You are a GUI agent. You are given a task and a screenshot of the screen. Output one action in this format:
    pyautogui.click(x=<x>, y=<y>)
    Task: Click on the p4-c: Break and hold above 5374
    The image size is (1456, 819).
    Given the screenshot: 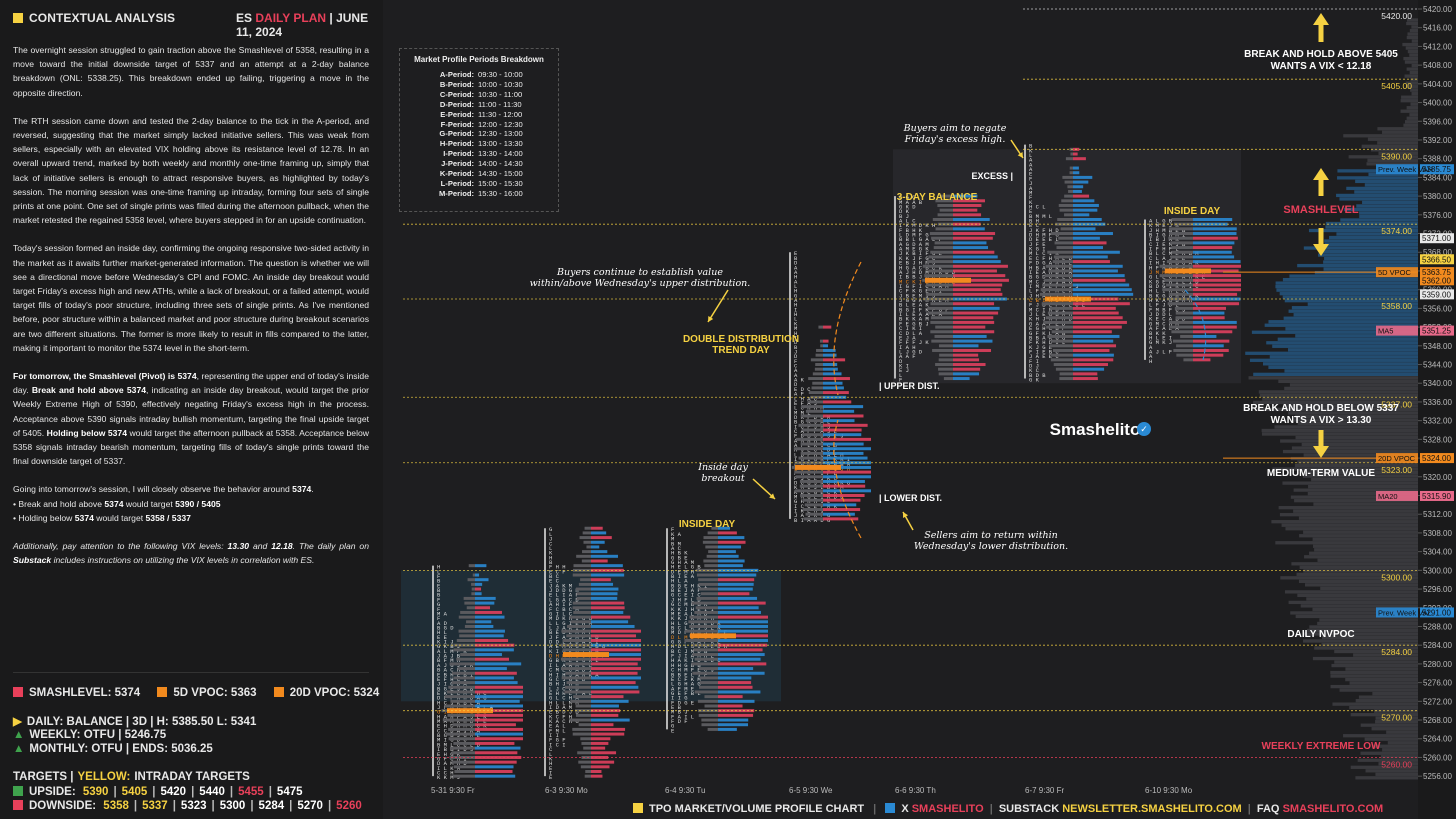 What is the action you would take?
    pyautogui.click(x=89, y=390)
    